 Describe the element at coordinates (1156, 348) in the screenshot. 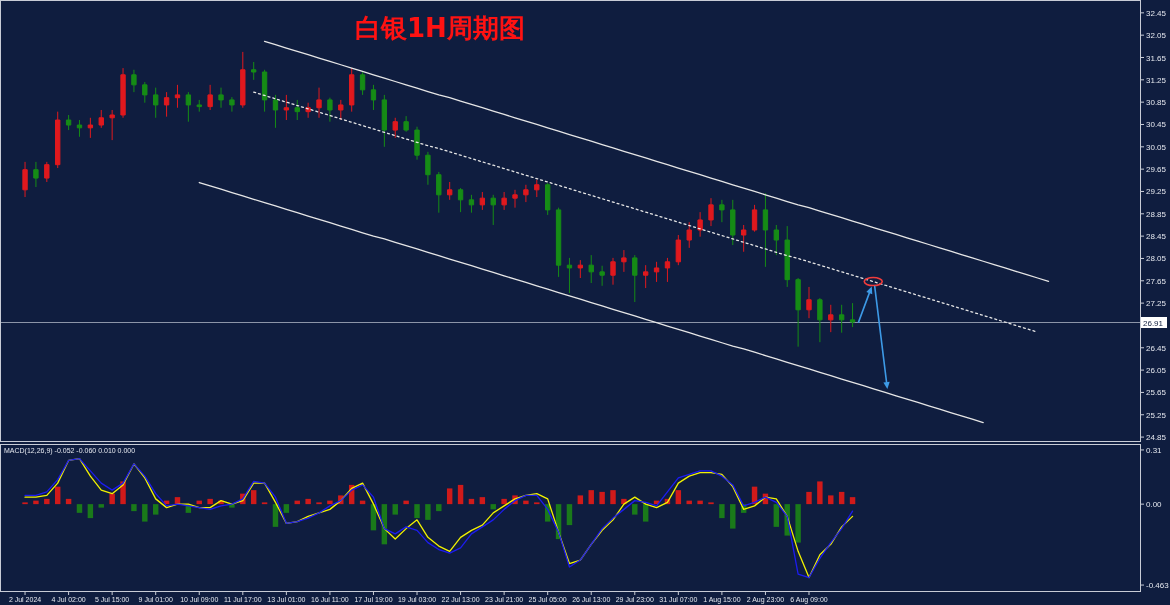

I see `y-tick-label: 26.45` at that location.